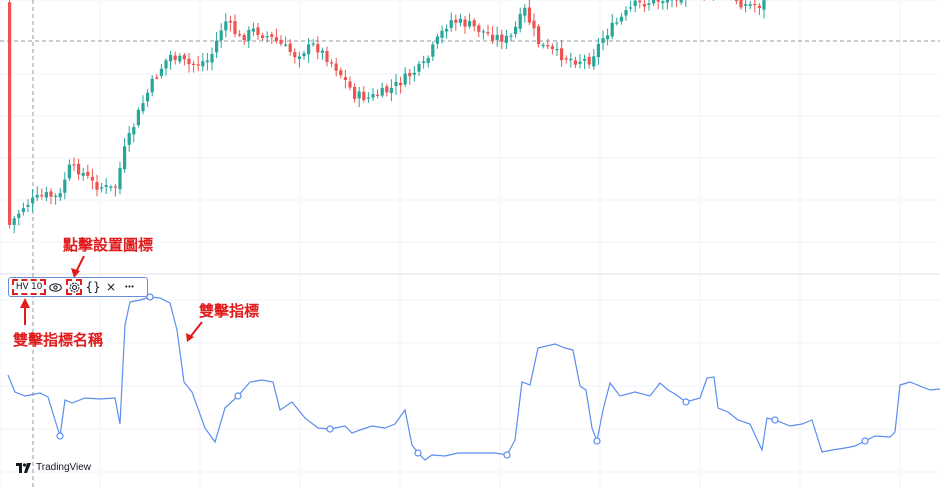 This screenshot has height=488, width=940. Describe the element at coordinates (129, 287) in the screenshot. I see `more-icon: •••` at that location.